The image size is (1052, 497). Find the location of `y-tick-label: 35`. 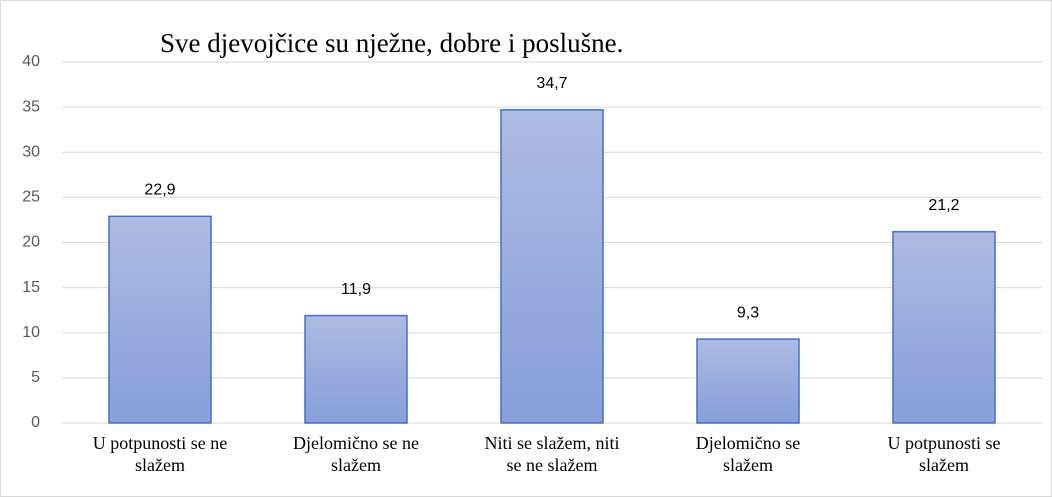

y-tick-label: 35 is located at coordinates (31, 106).